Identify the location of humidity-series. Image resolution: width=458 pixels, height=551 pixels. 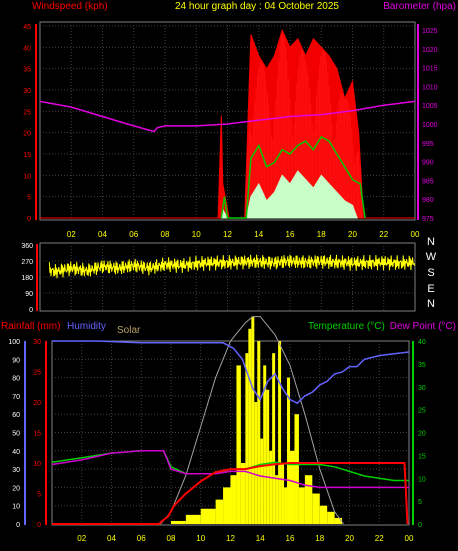
(231, 372).